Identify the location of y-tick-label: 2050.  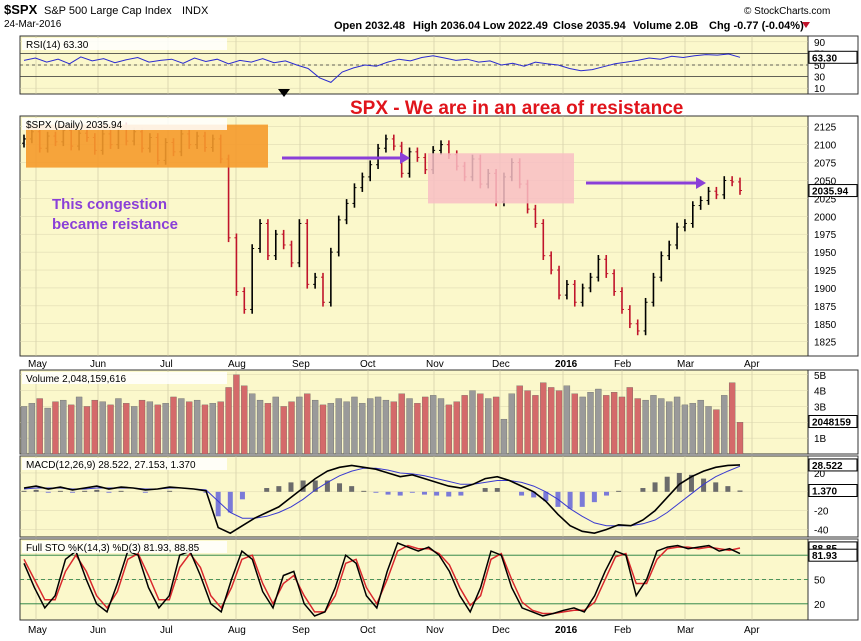
(825, 181).